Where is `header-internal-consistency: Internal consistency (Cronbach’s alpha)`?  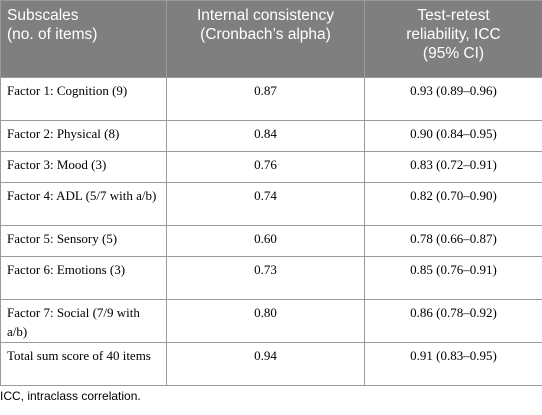 header-internal-consistency: Internal consistency (Cronbach’s alpha) is located at coordinates (265, 39).